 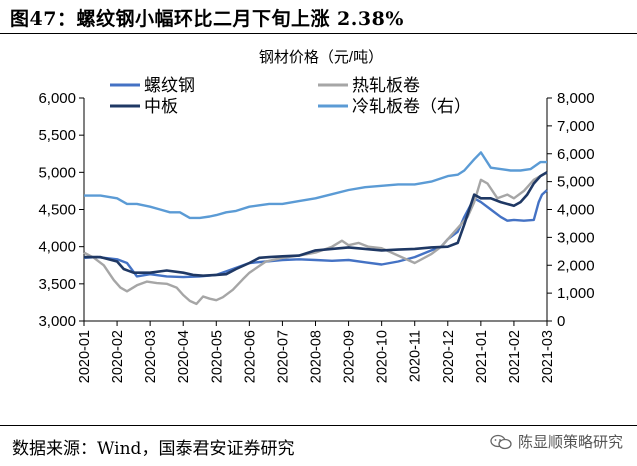 I want to click on left-tick-label: 4,500, so click(x=57, y=210).